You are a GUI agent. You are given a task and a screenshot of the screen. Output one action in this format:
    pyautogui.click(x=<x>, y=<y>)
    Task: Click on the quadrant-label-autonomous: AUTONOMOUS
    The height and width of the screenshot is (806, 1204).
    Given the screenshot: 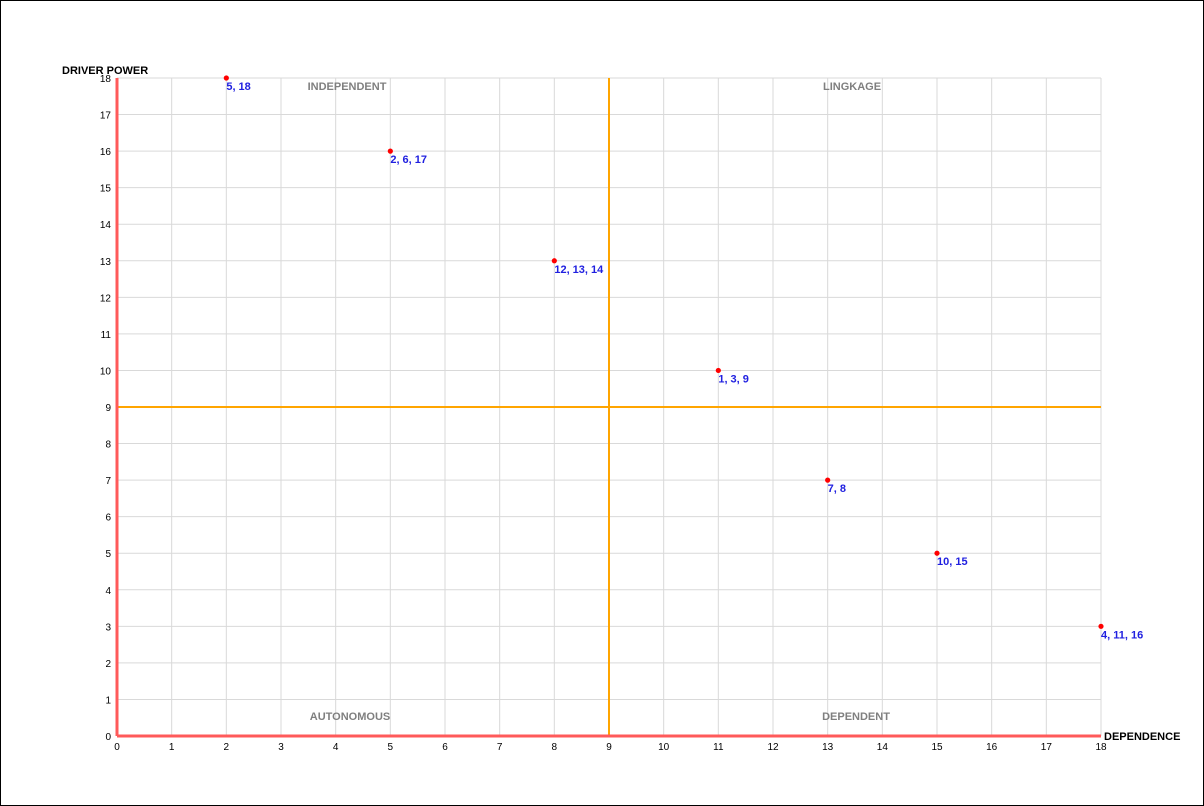 What is the action you would take?
    pyautogui.click(x=350, y=717)
    